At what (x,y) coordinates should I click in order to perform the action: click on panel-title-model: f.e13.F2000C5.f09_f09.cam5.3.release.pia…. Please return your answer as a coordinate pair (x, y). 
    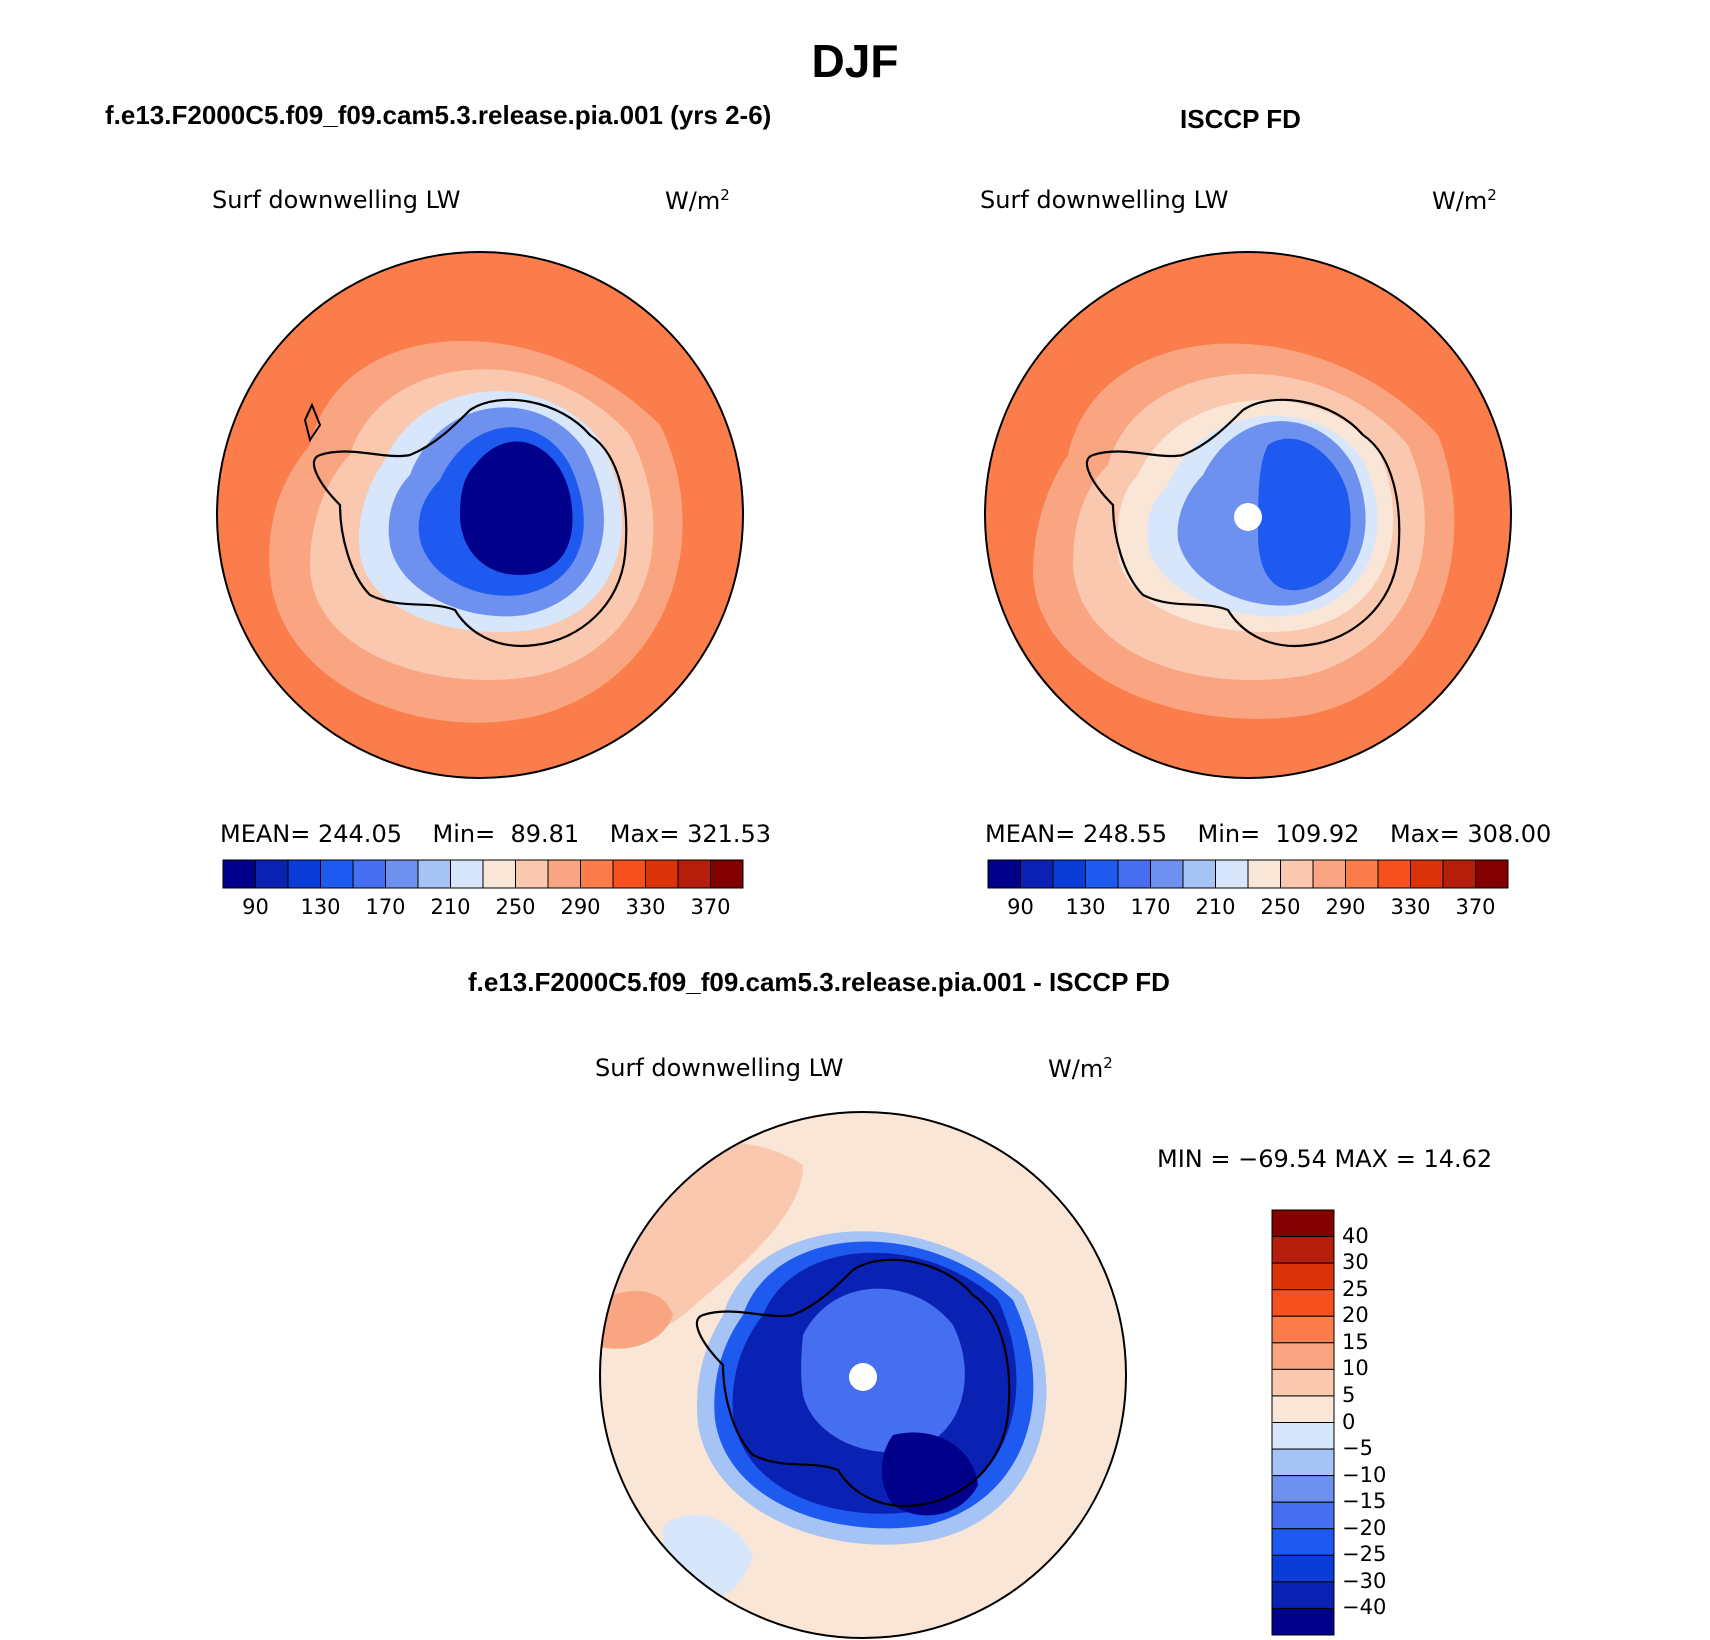
    Looking at the image, I should click on (438, 115).